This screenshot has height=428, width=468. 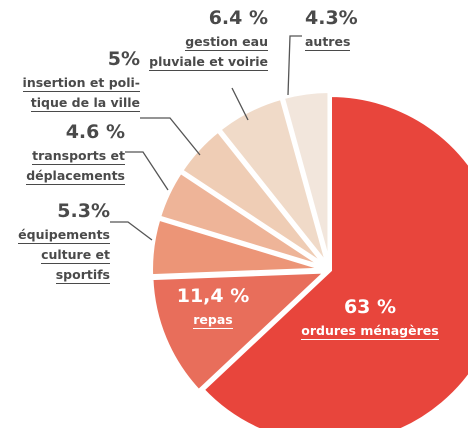 I want to click on slice-label: 4.6 % transports et déplacements, so click(x=75, y=153).